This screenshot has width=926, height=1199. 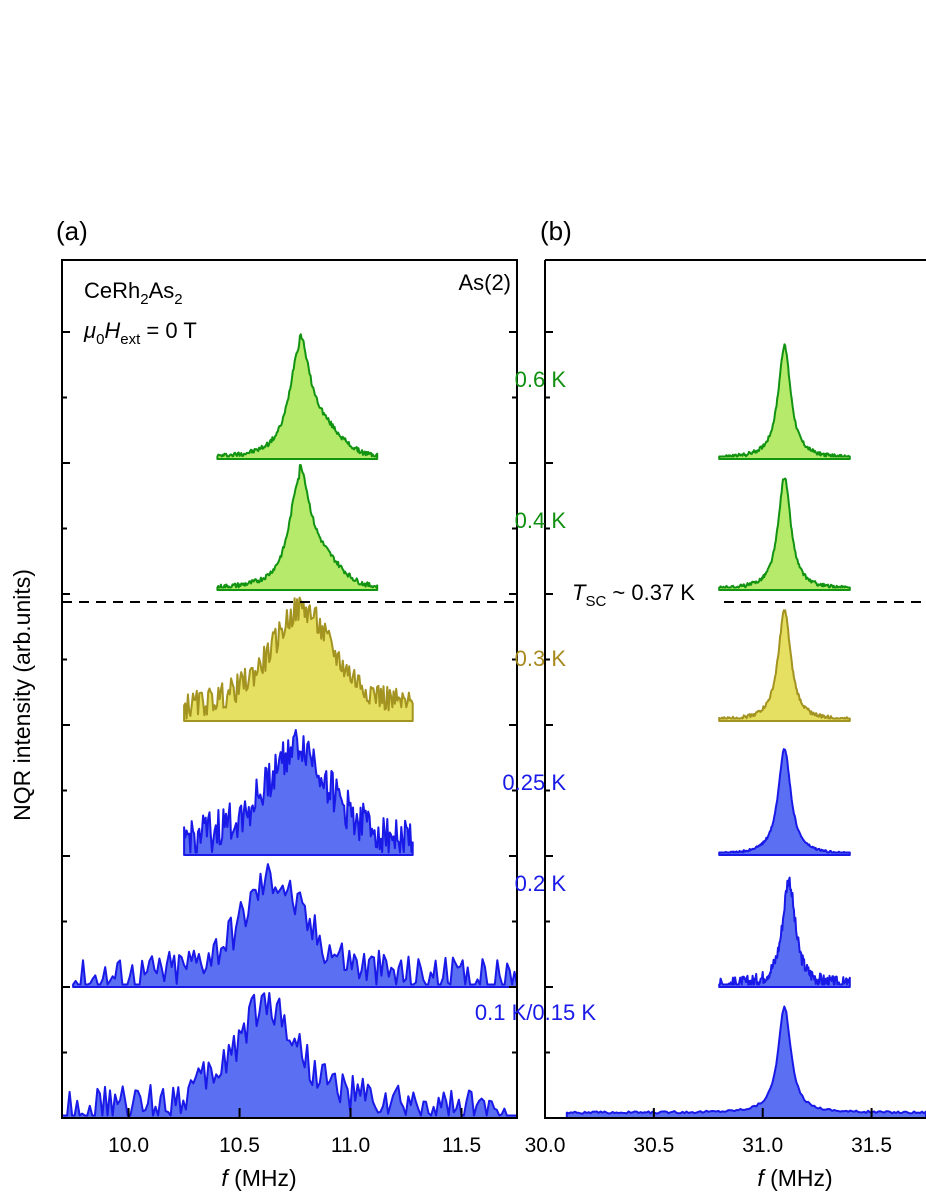 I want to click on spectrum-b-0-4-K, so click(x=784, y=534).